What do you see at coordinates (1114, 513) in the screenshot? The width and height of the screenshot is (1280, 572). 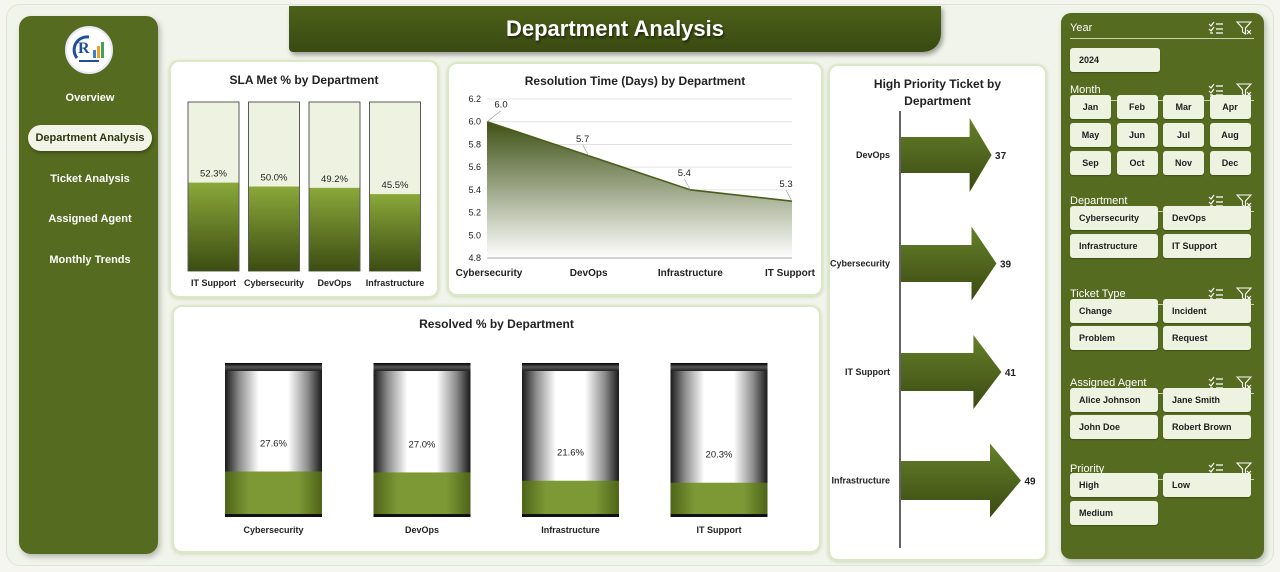 I see `filter-option-medium: Medium` at bounding box center [1114, 513].